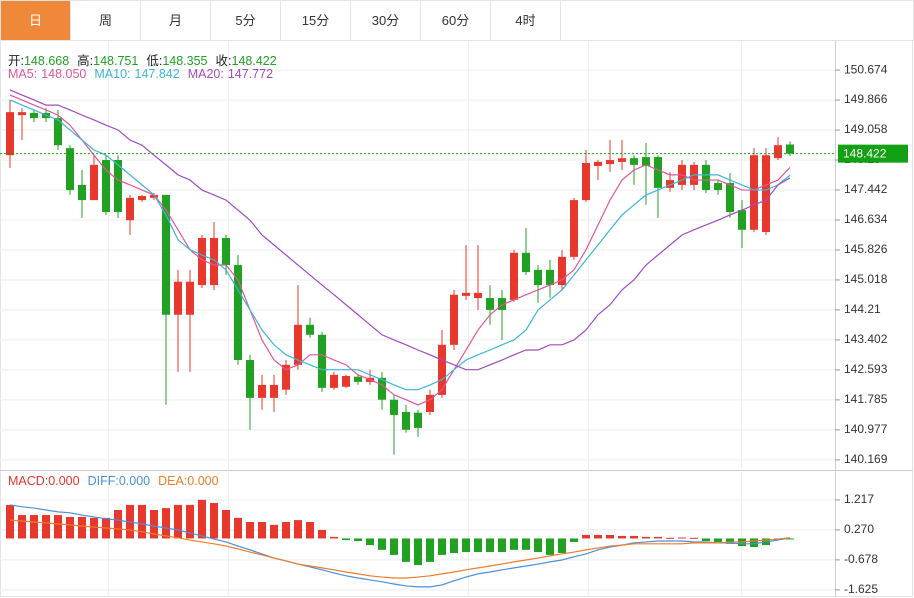  What do you see at coordinates (865, 153) in the screenshot?
I see `last-price-label: 148.422` at bounding box center [865, 153].